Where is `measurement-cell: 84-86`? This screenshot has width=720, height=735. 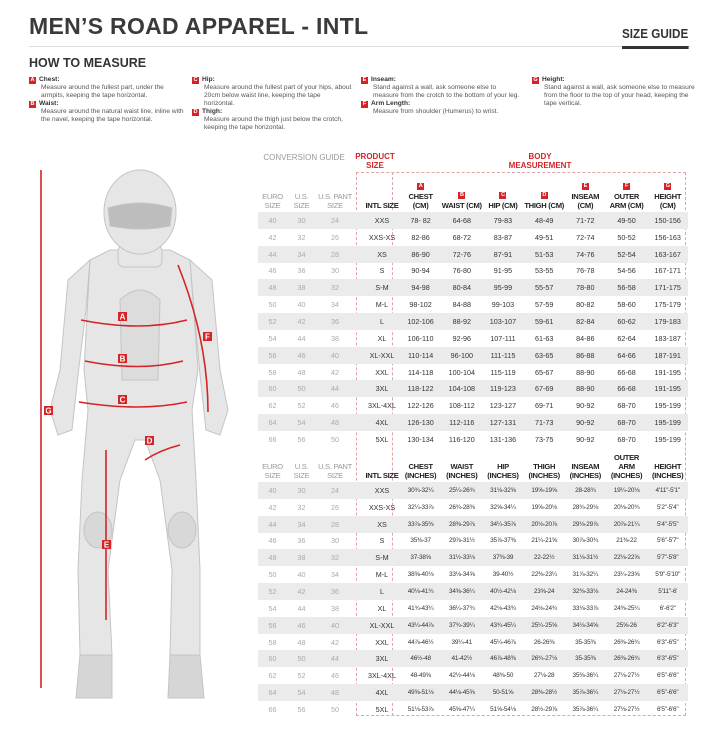
measurement-cell: 84-86 is located at coordinates (585, 338).